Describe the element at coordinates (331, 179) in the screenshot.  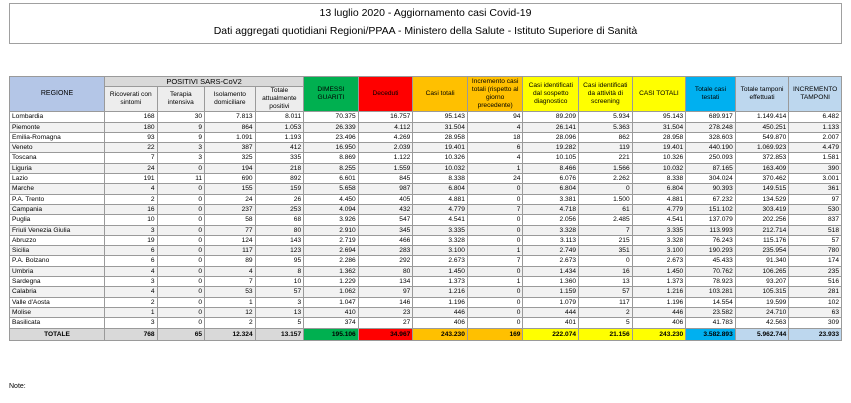
I see `table-cell: 6.601` at that location.